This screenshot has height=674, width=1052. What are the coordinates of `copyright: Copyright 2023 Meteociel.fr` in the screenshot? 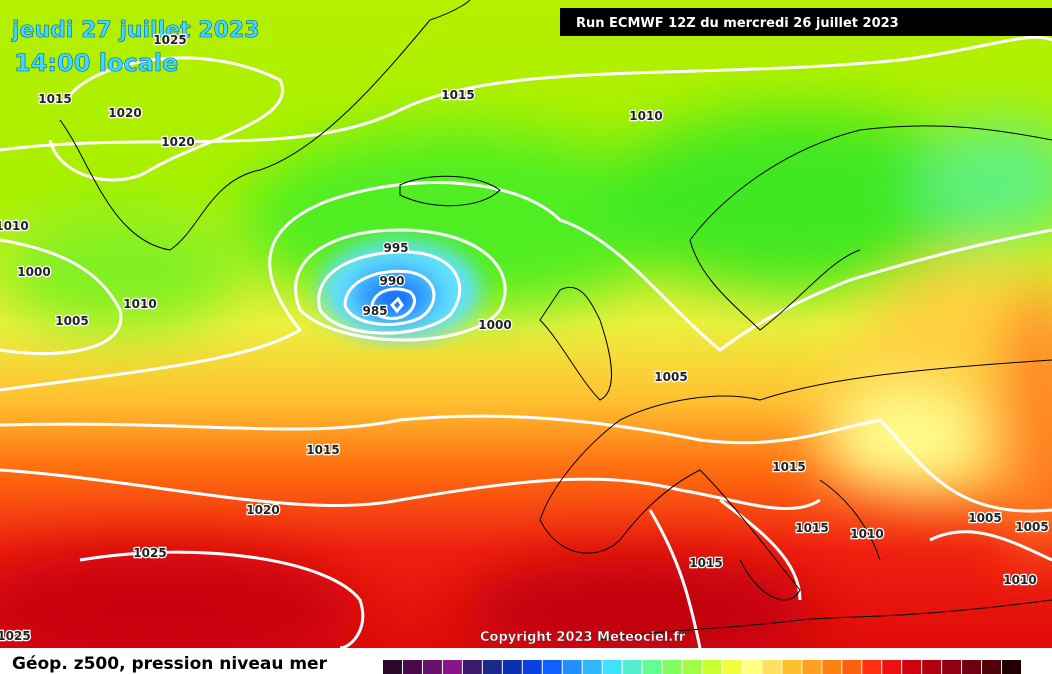 It's located at (583, 637).